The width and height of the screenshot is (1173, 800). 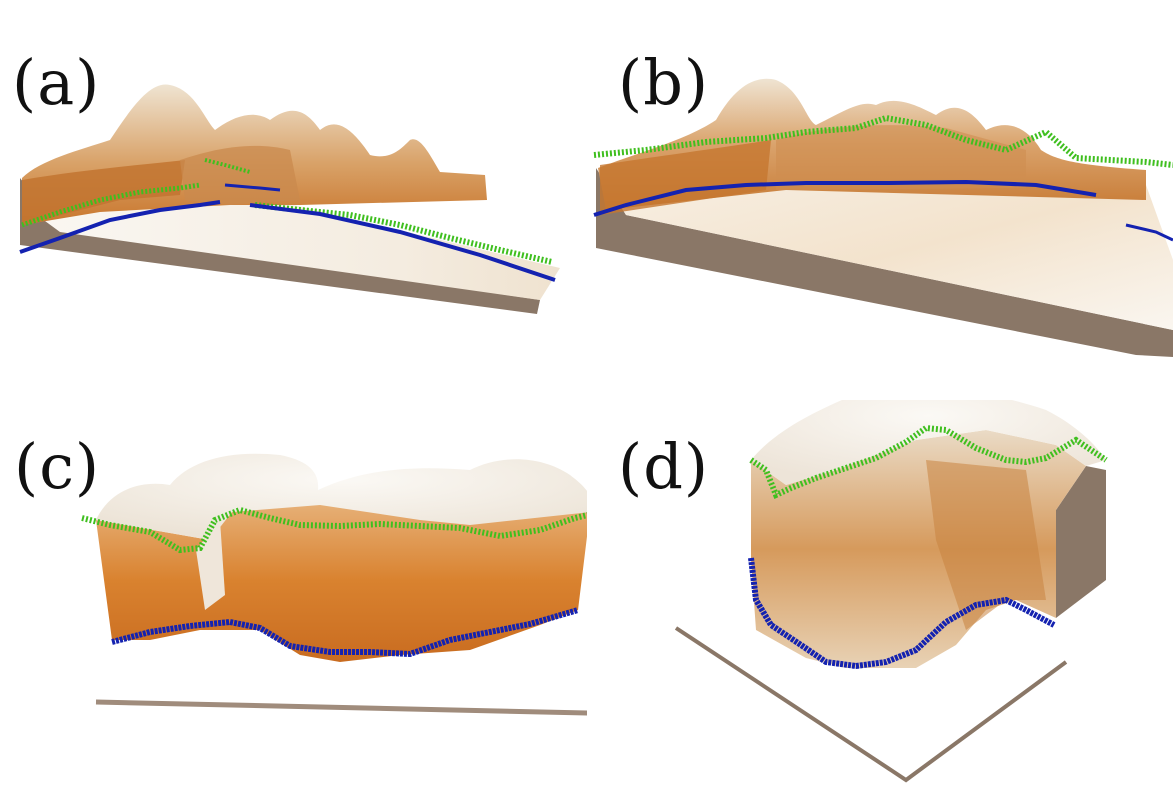 What do you see at coordinates (210, 565) in the screenshot?
I see `terrain-notch` at bounding box center [210, 565].